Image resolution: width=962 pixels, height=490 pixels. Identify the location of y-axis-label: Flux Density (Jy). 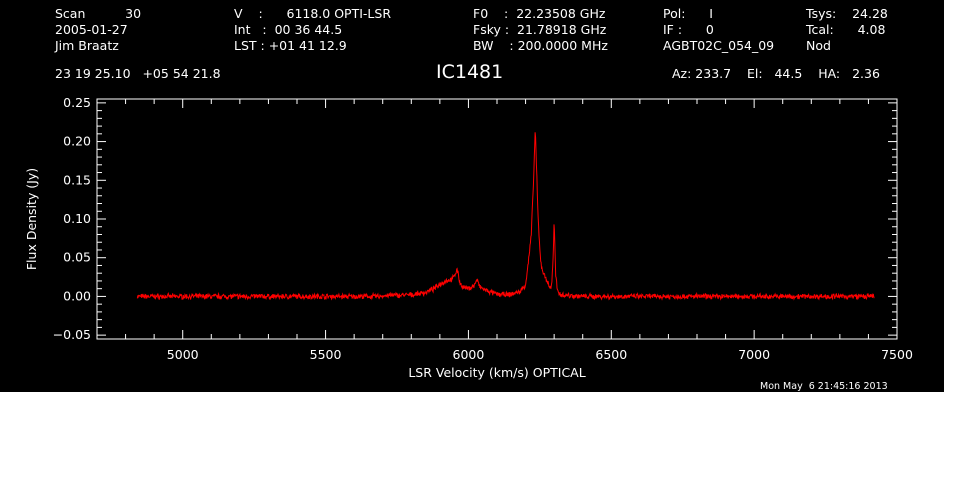
(31, 219).